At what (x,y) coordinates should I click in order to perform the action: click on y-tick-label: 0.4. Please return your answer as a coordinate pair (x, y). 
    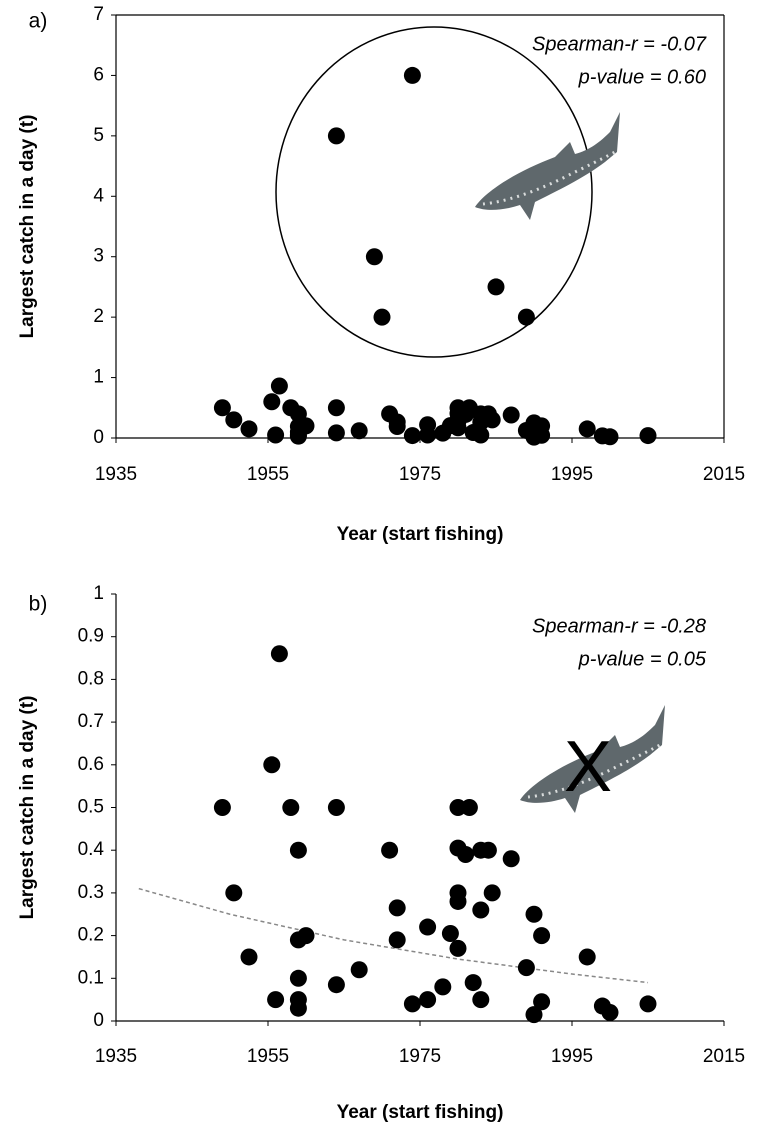
    Looking at the image, I should click on (91, 849).